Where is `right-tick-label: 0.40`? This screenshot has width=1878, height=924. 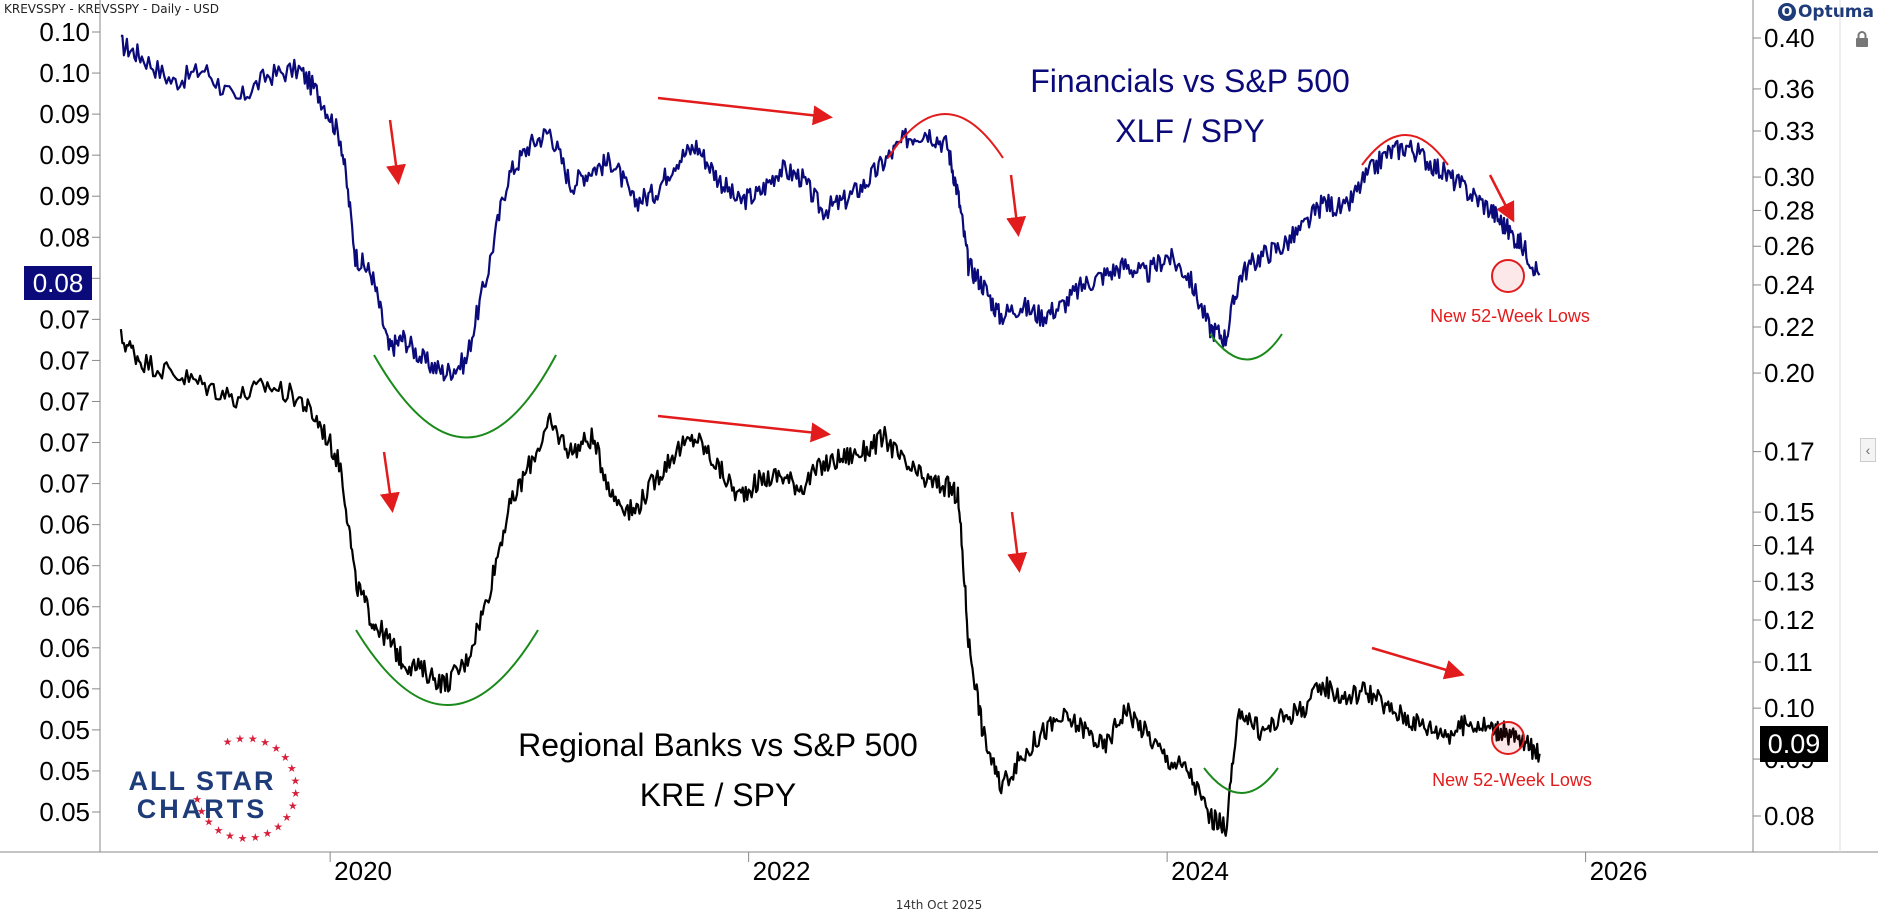 right-tick-label: 0.40 is located at coordinates (1789, 38).